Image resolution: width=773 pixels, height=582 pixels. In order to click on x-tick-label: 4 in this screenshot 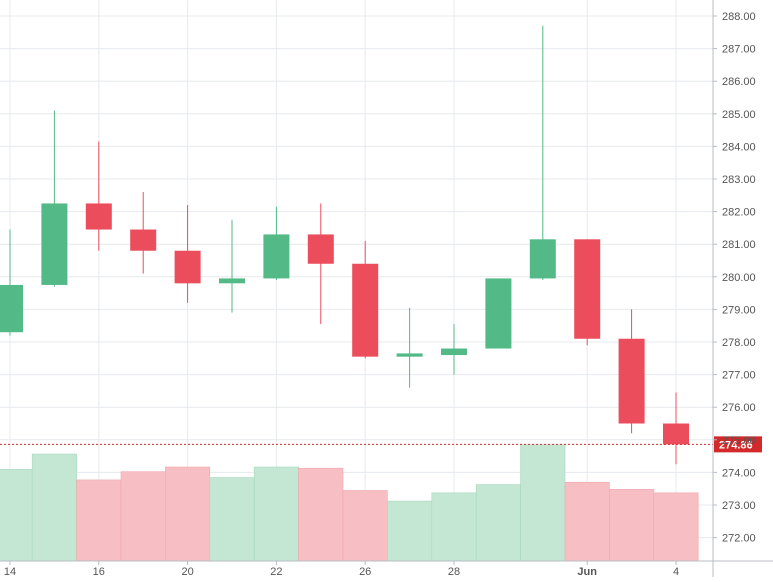, I will do `click(676, 571)`.